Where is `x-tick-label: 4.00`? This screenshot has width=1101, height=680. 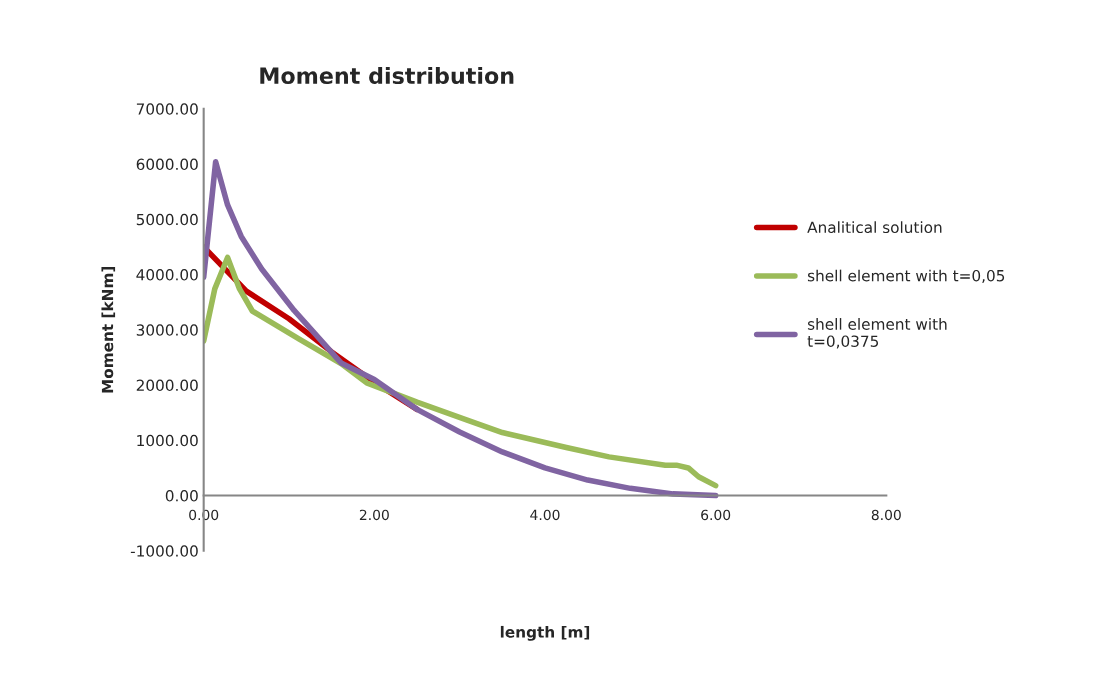 x-tick-label: 4.00 is located at coordinates (545, 515).